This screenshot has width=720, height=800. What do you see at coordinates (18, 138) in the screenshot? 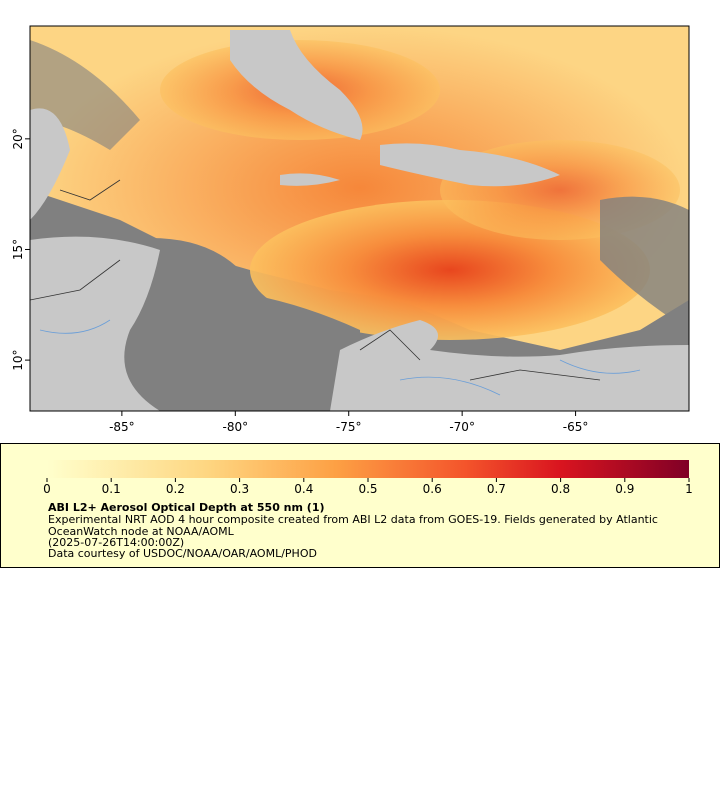
I see `lat-tick-label: 20°` at bounding box center [18, 138].